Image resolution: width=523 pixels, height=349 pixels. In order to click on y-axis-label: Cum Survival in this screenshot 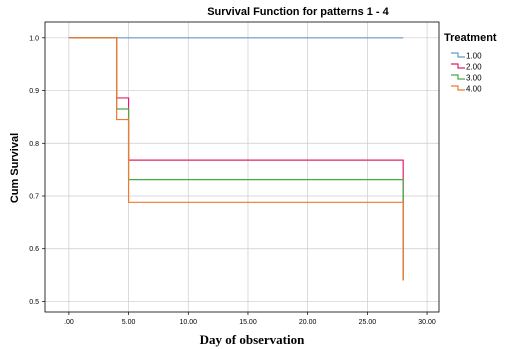, I will do `click(15, 168)`.